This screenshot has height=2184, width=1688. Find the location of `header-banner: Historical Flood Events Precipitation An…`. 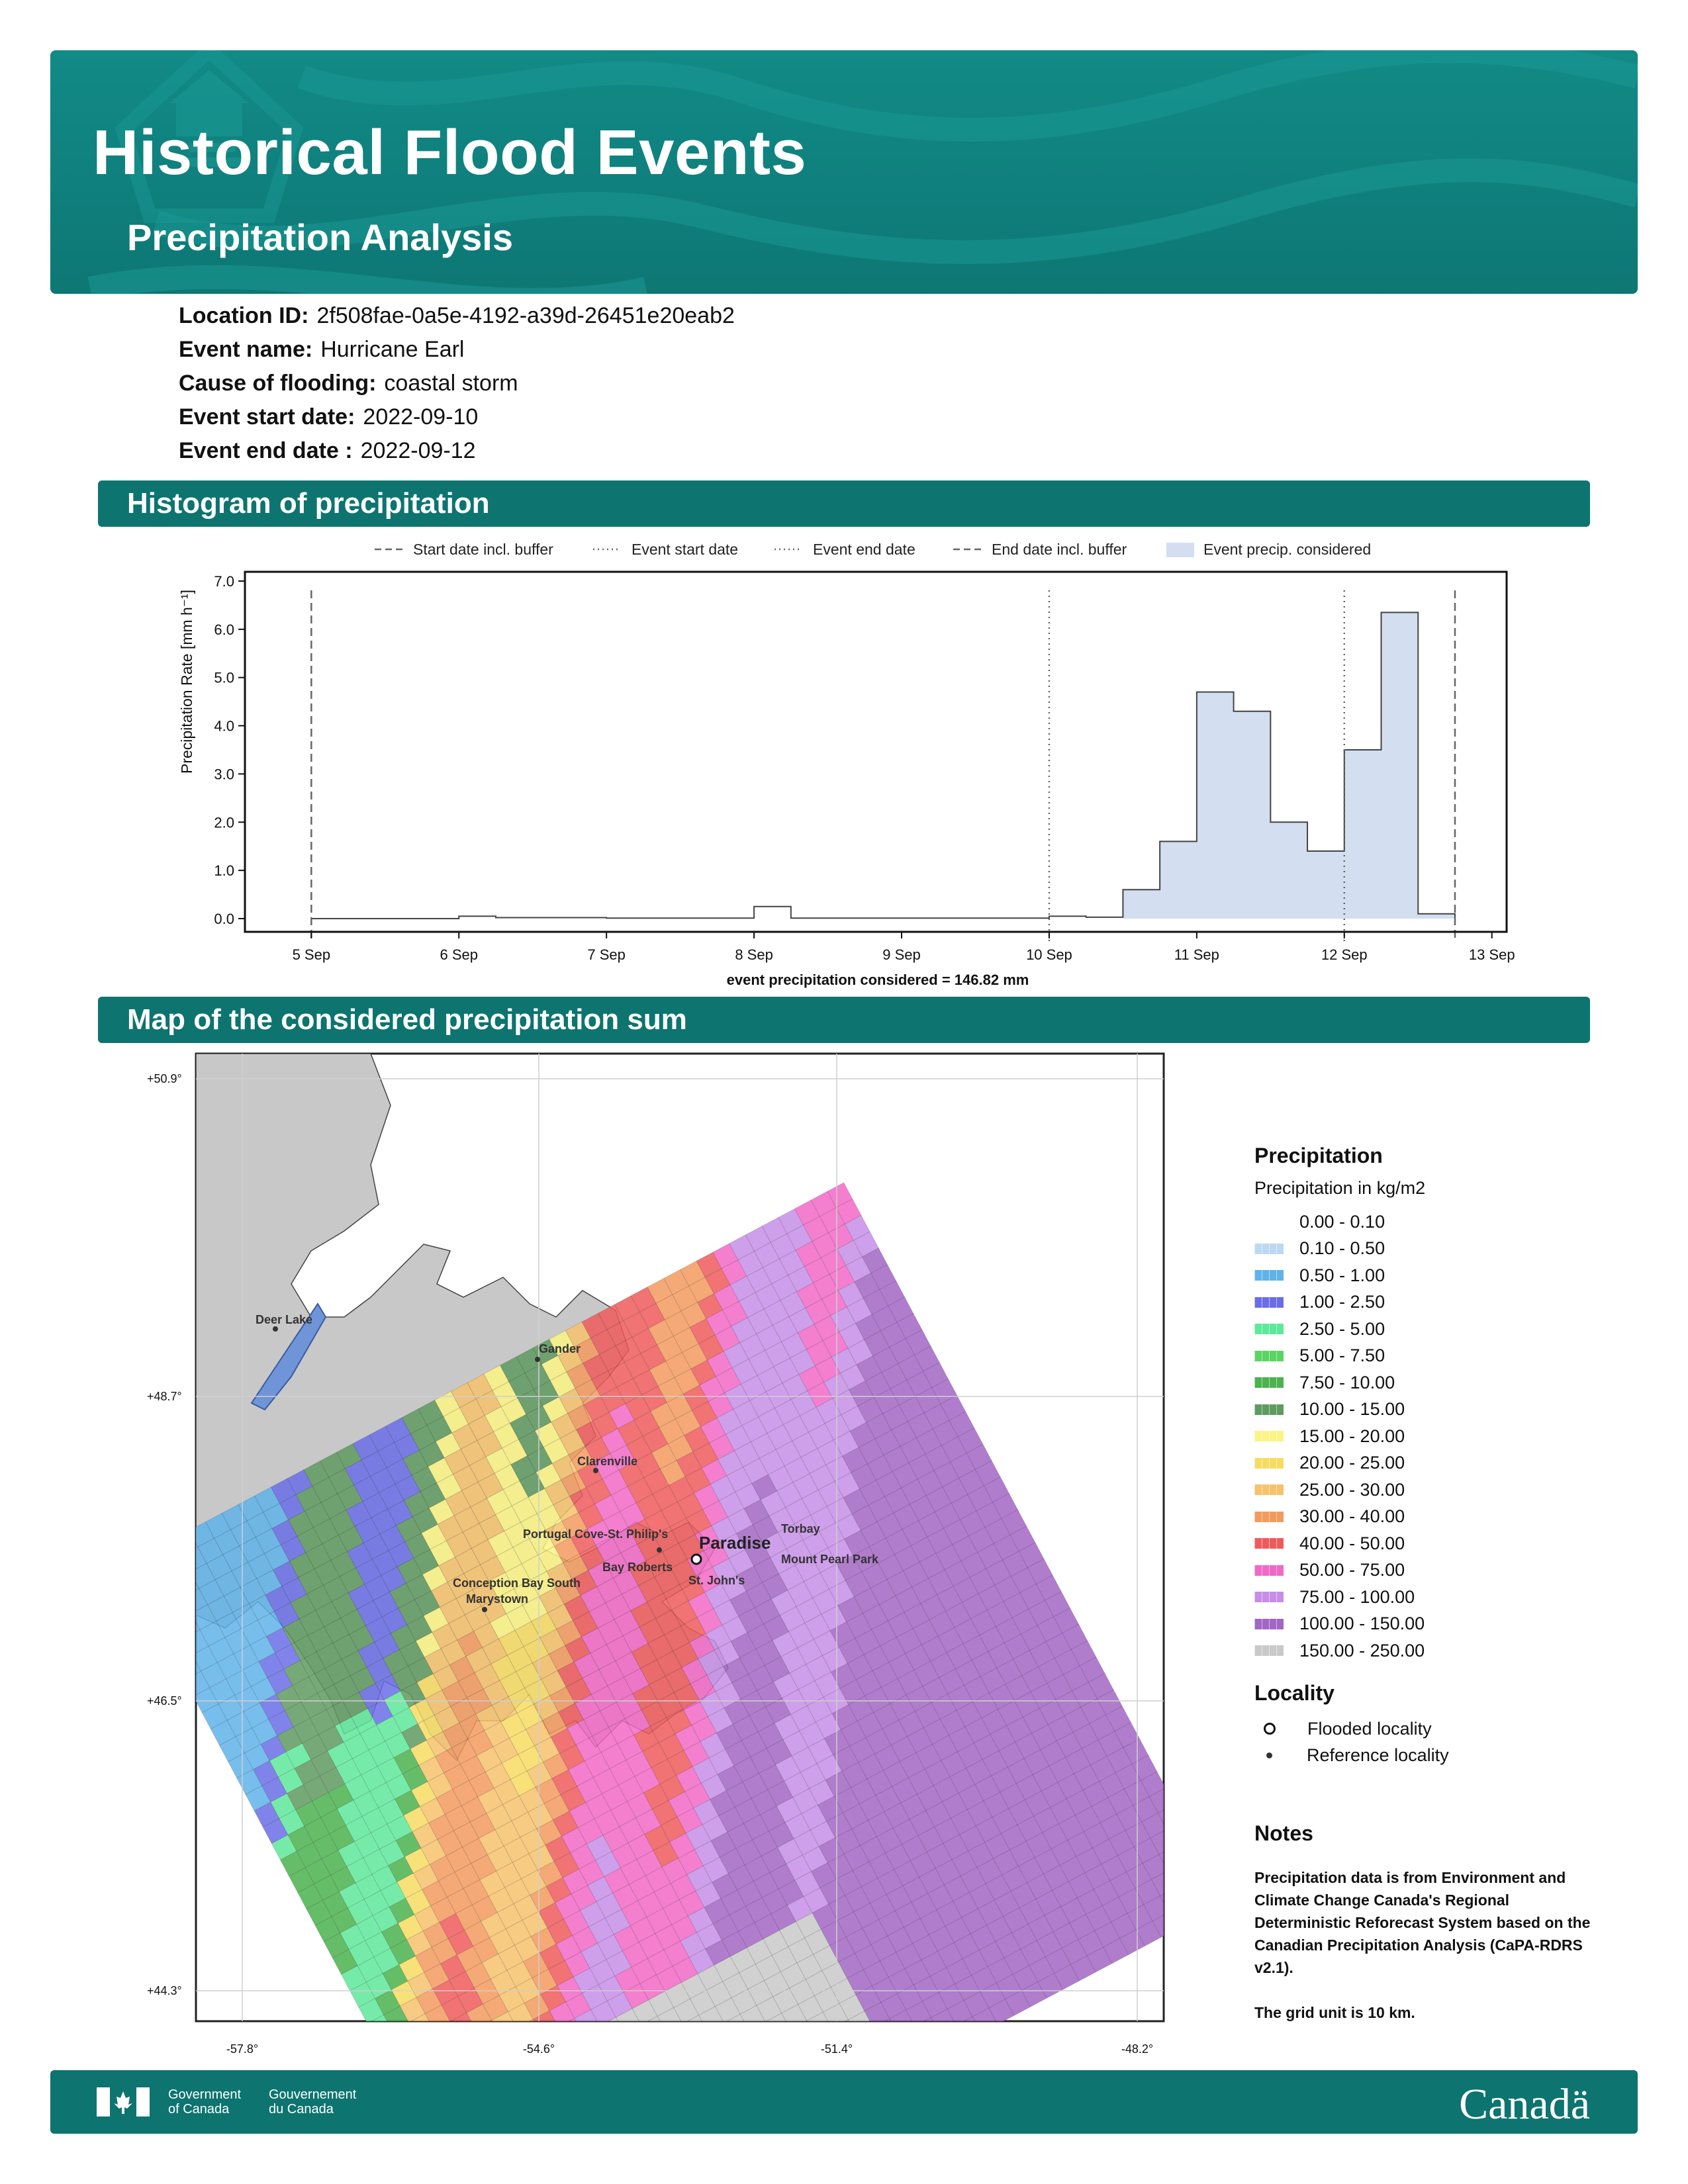

header-banner: Historical Flood Events Precipitation An… is located at coordinates (844, 172).